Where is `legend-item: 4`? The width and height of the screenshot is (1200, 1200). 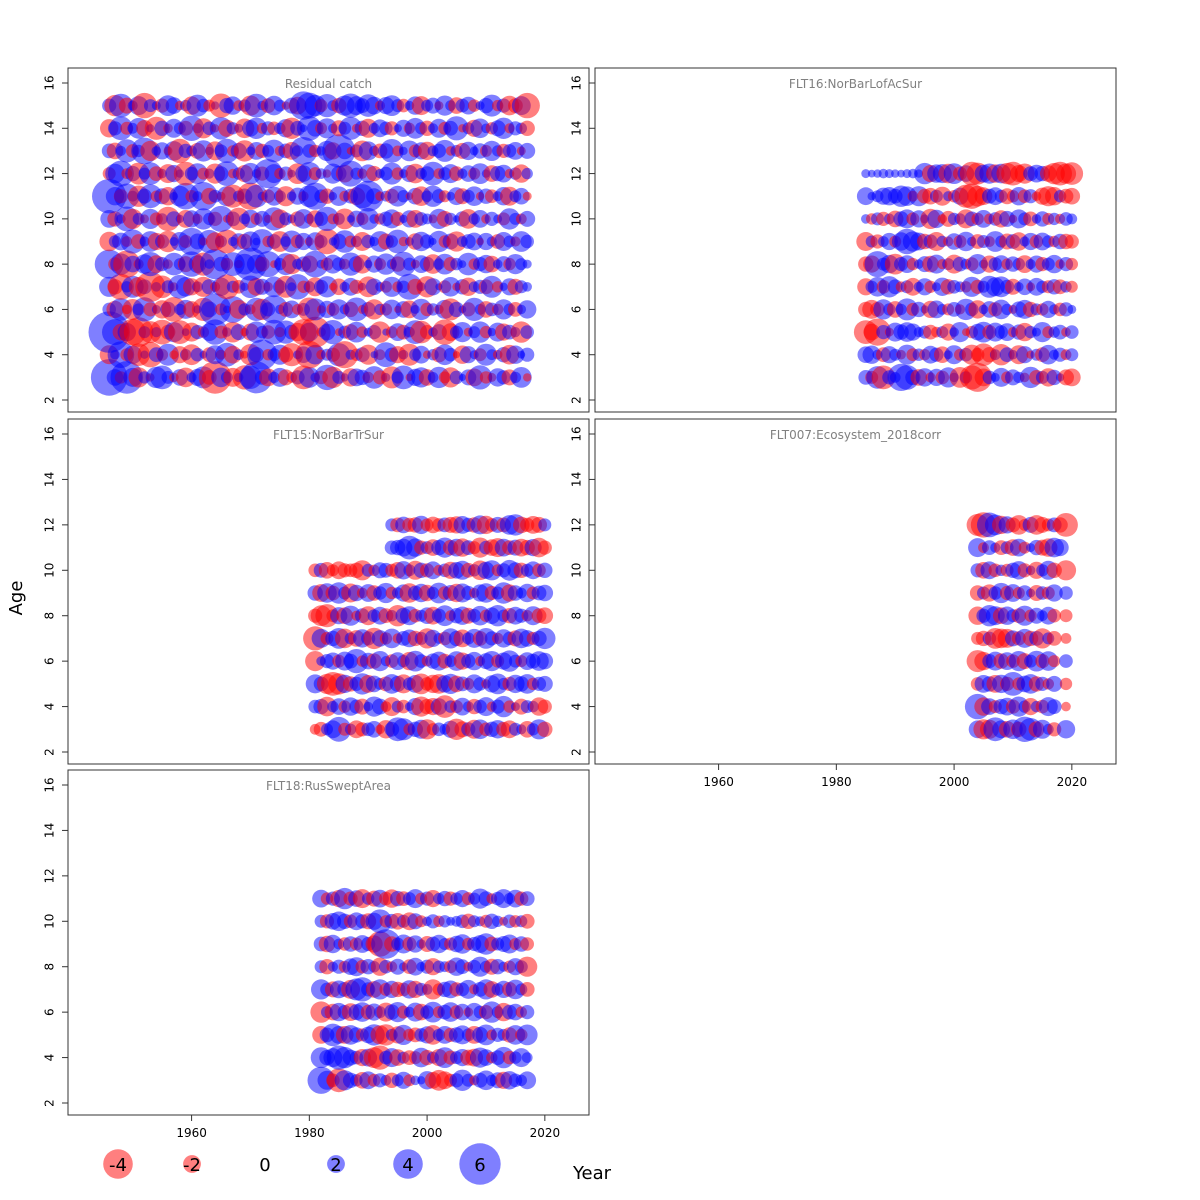 legend-item: 4 is located at coordinates (408, 1164).